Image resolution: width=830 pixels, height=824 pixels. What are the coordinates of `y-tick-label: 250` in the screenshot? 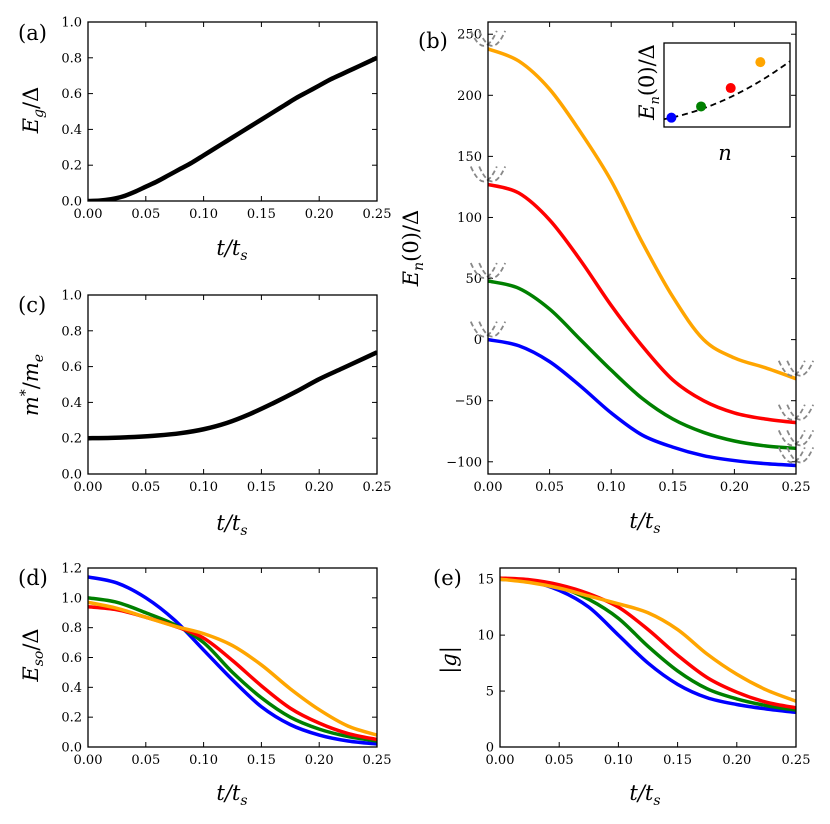 It's located at (469, 35).